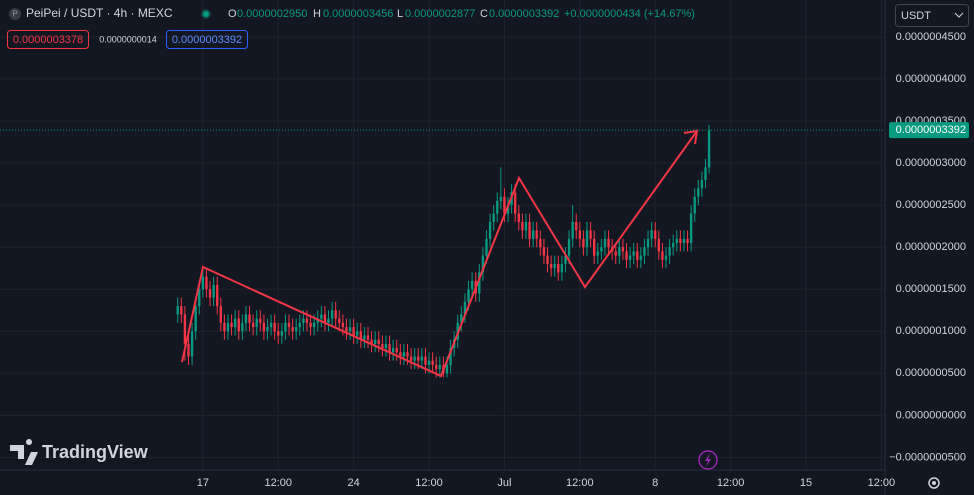 The image size is (974, 495). What do you see at coordinates (206, 14) in the screenshot?
I see `market-status` at bounding box center [206, 14].